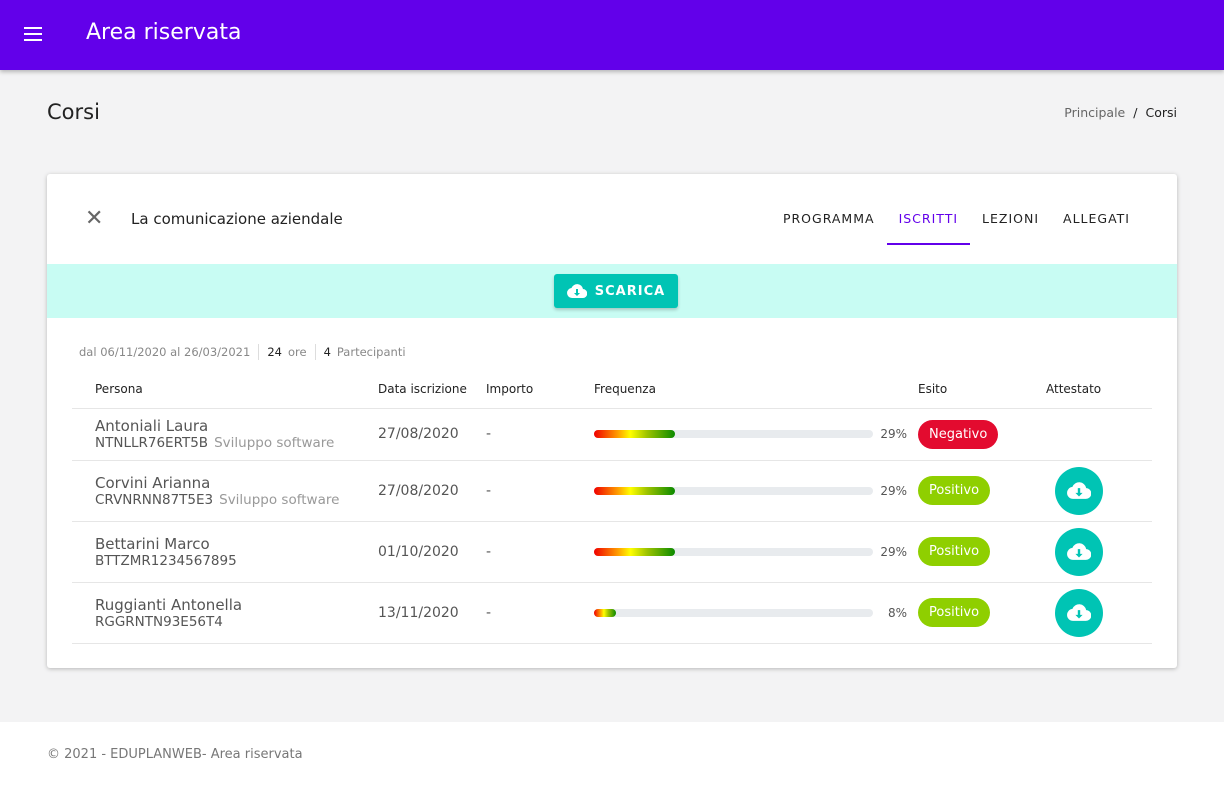 The image size is (1224, 785). What do you see at coordinates (159, 621) in the screenshot?
I see `person-code: RGGRNTN93E56T4` at bounding box center [159, 621].